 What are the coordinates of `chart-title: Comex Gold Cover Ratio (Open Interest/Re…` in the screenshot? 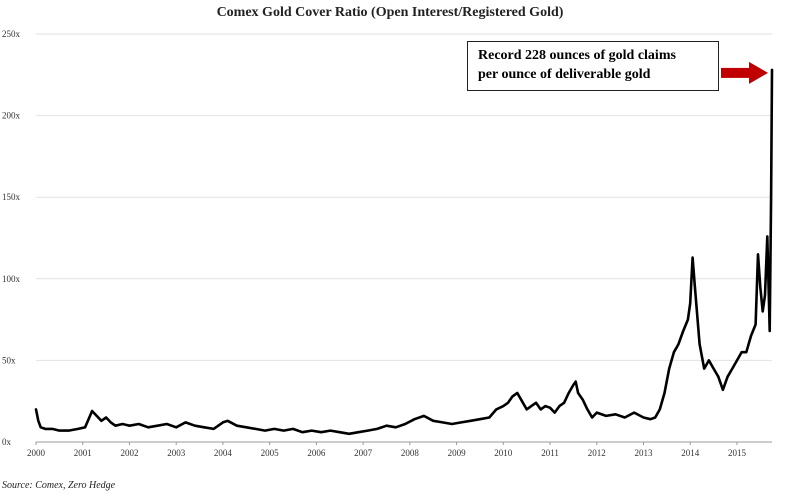 It's located at (390, 12).